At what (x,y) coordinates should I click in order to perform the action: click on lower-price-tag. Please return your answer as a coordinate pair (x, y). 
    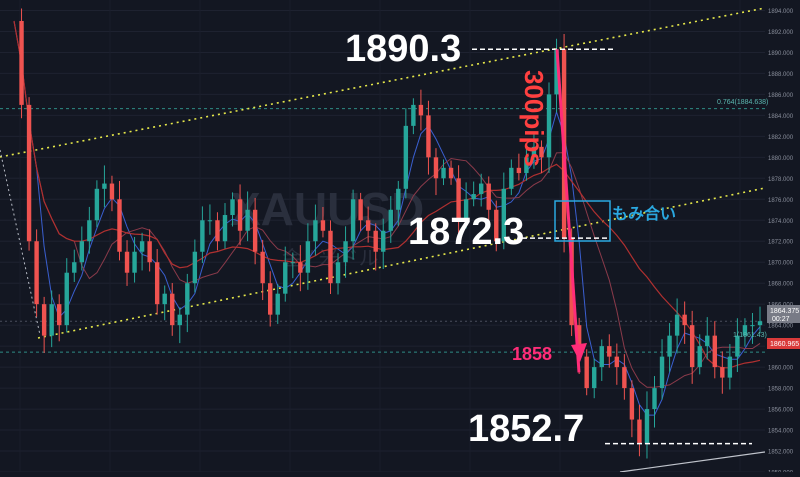
    Looking at the image, I should click on (783, 343).